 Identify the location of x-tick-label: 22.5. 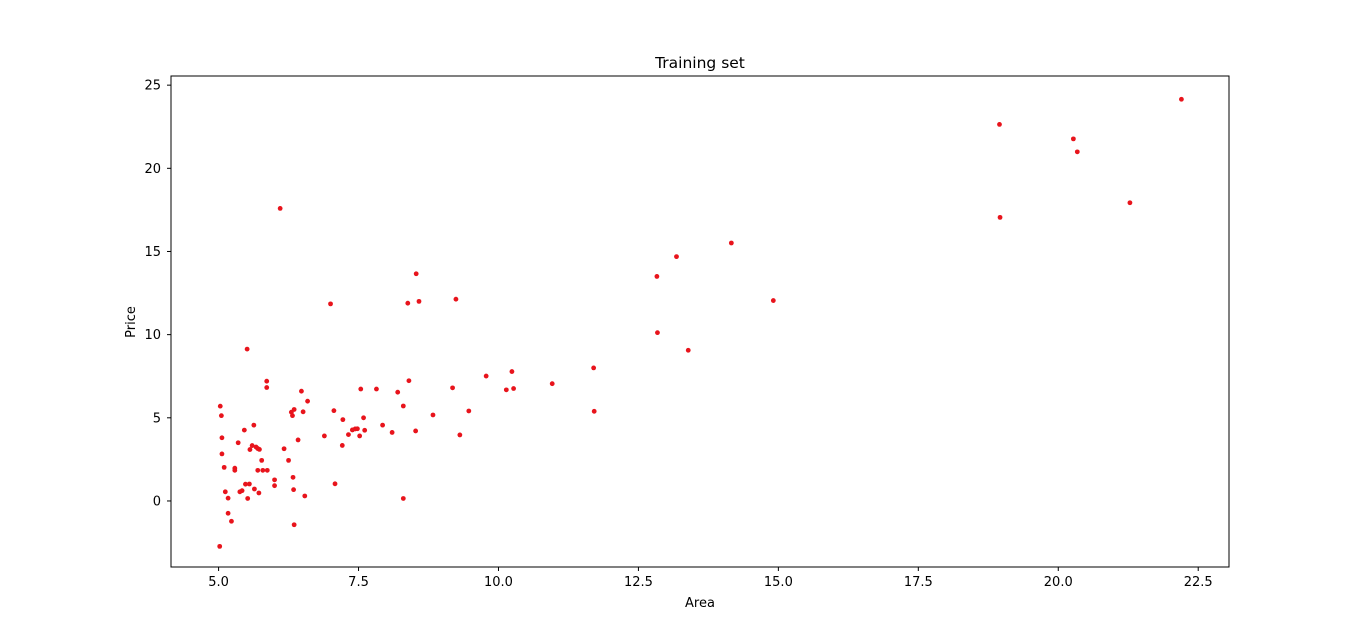
(1198, 582).